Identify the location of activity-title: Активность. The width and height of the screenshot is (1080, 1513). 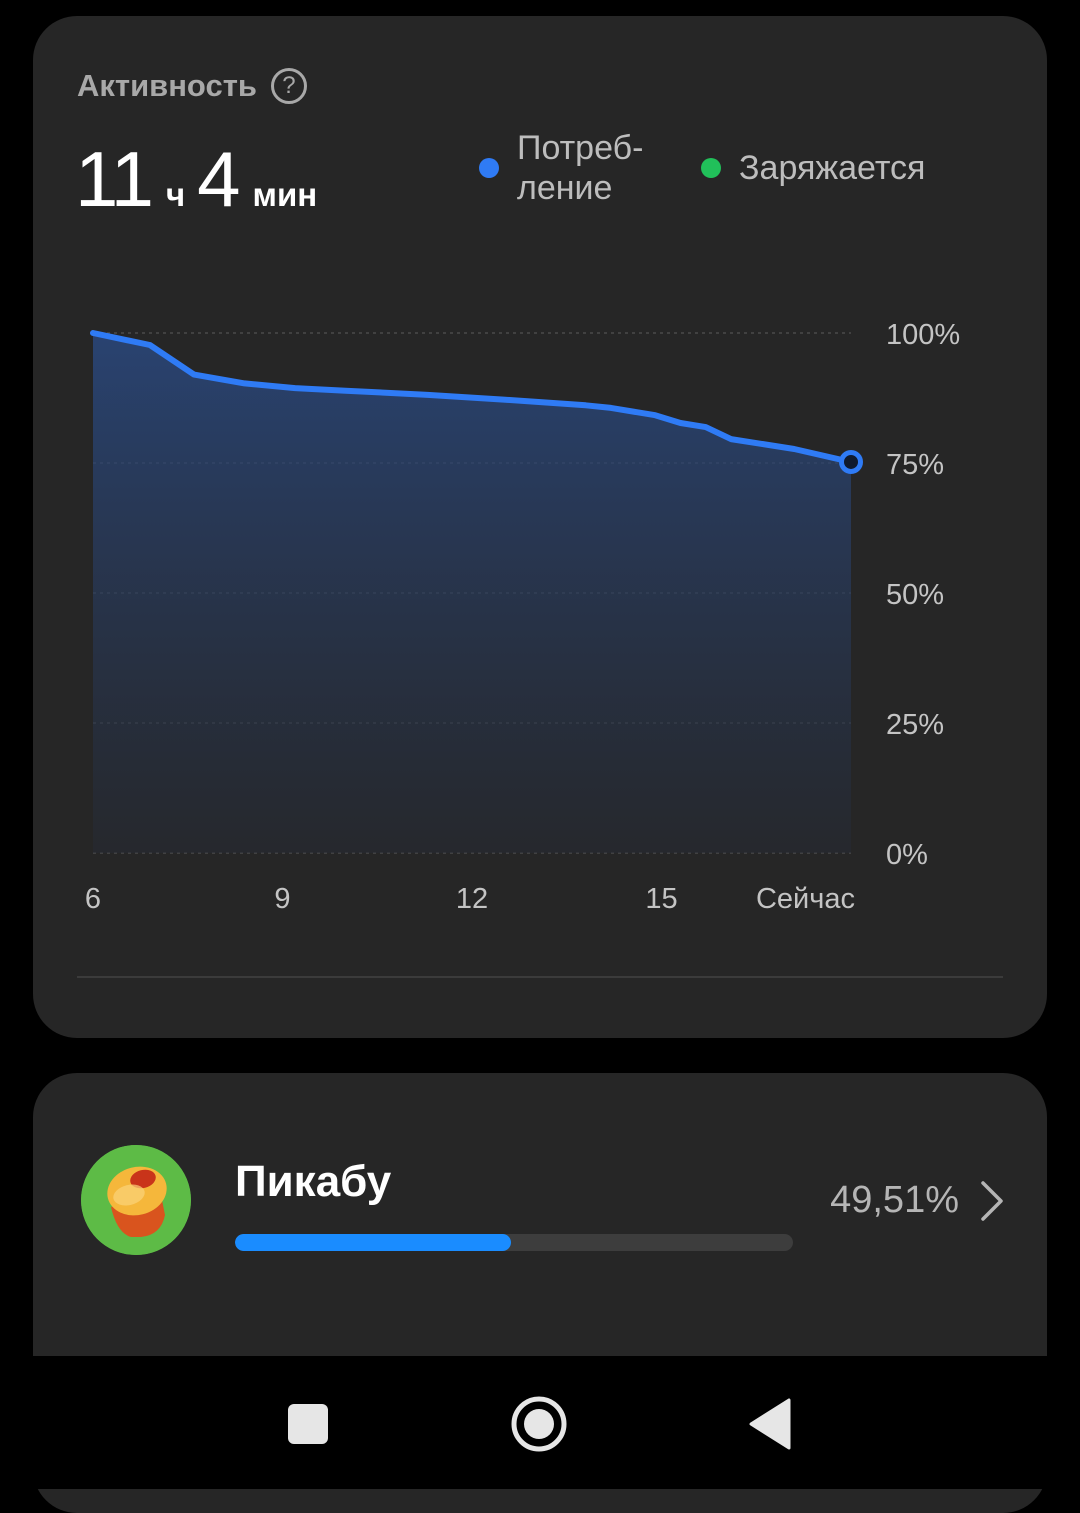
(167, 85).